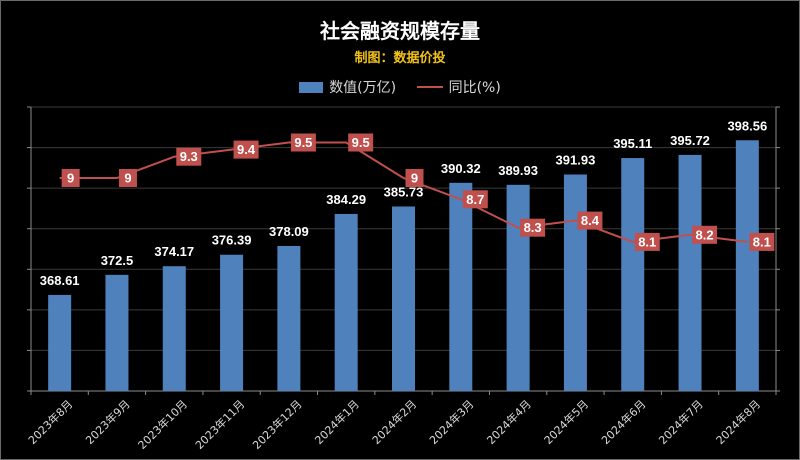 Image resolution: width=800 pixels, height=460 pixels. I want to click on x-tick-label: 2024年1月, so click(337, 422).